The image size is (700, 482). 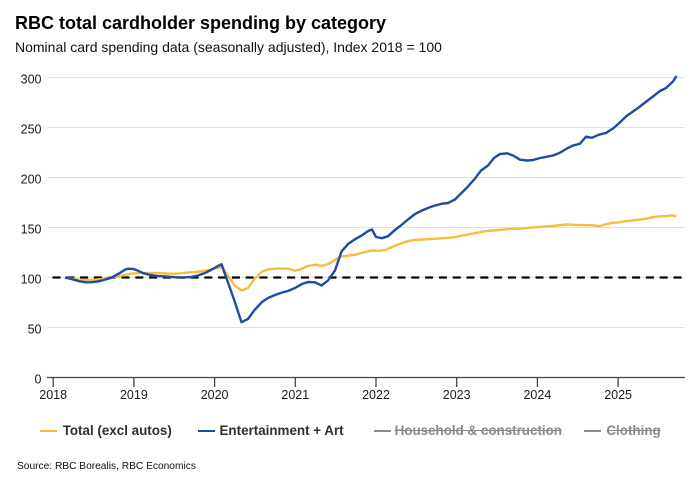 What do you see at coordinates (215, 395) in the screenshot?
I see `svg-text: 2020` at bounding box center [215, 395].